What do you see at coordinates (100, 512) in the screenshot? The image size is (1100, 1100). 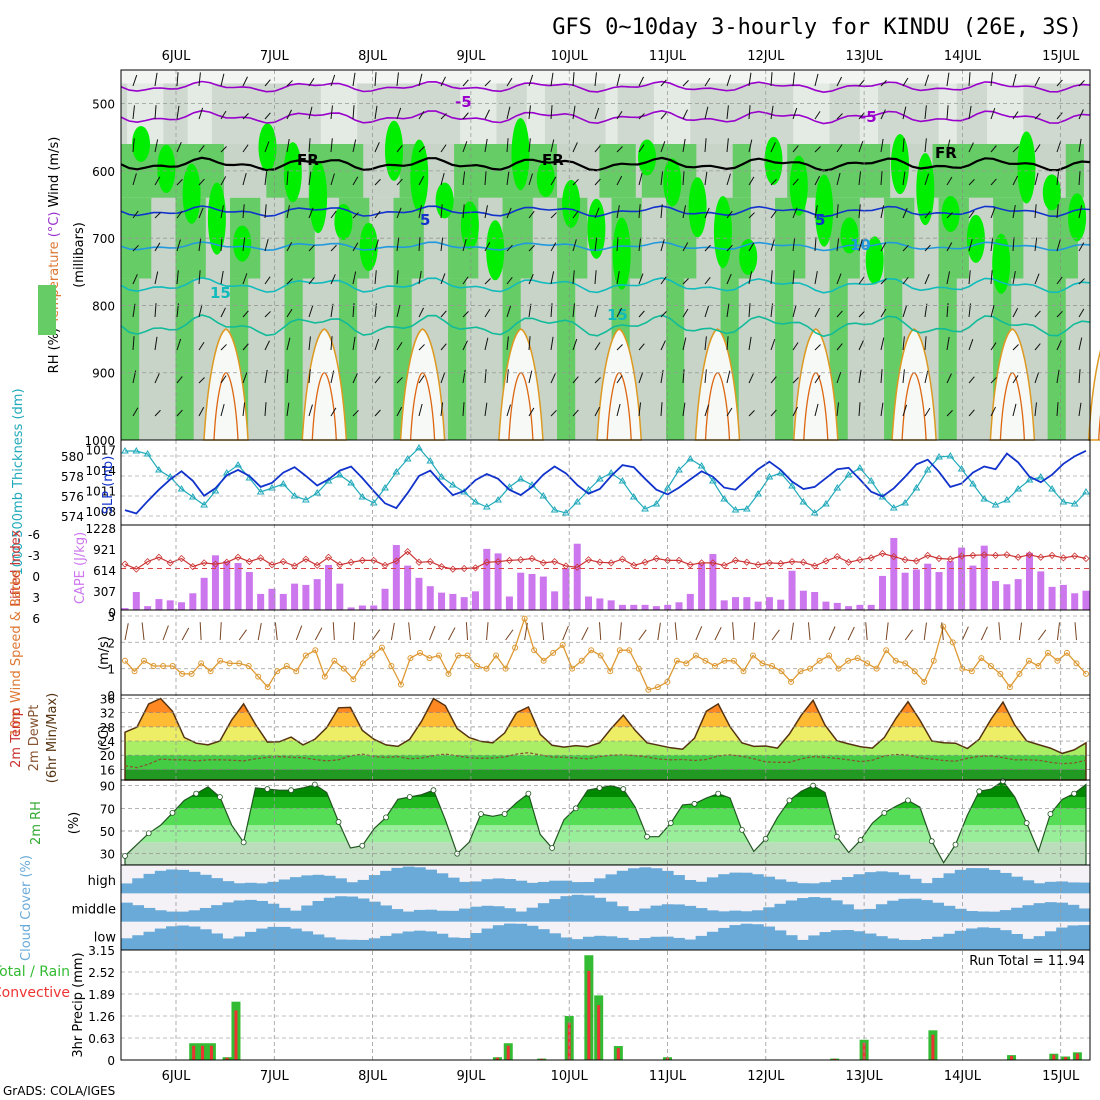 I see `slp-tick-label: 1008` at bounding box center [100, 512].